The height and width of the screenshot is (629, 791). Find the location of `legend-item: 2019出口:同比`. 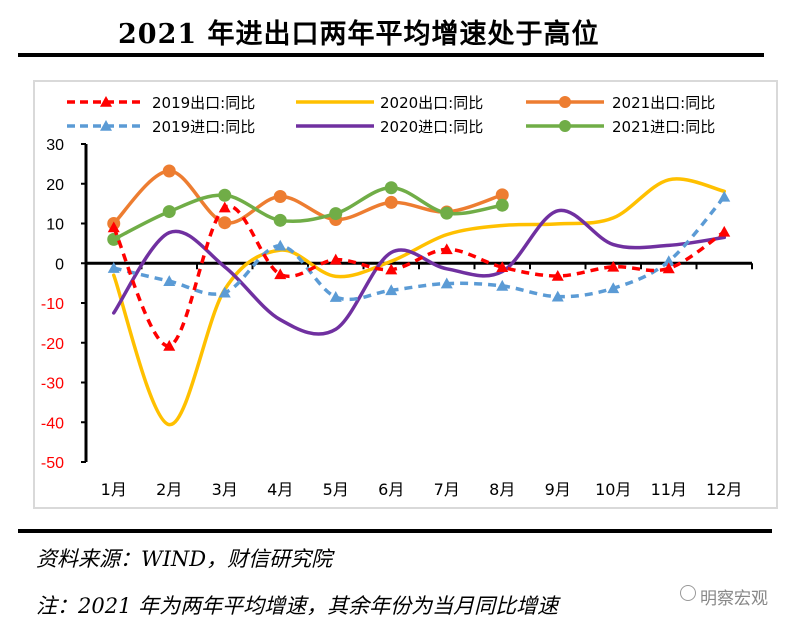

legend-item: 2019出口:同比 is located at coordinates (161, 103).